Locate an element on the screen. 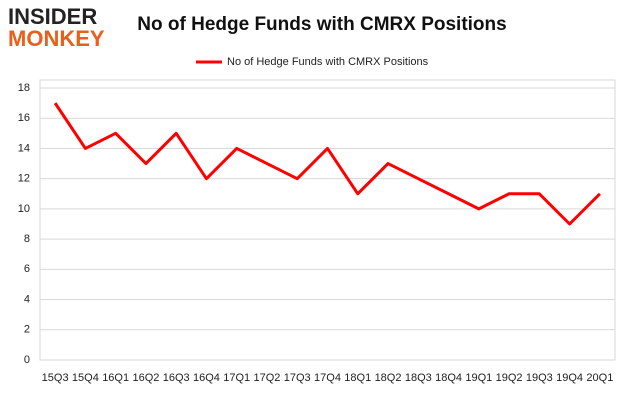  x-tick-label: 16Q4 is located at coordinates (206, 378).